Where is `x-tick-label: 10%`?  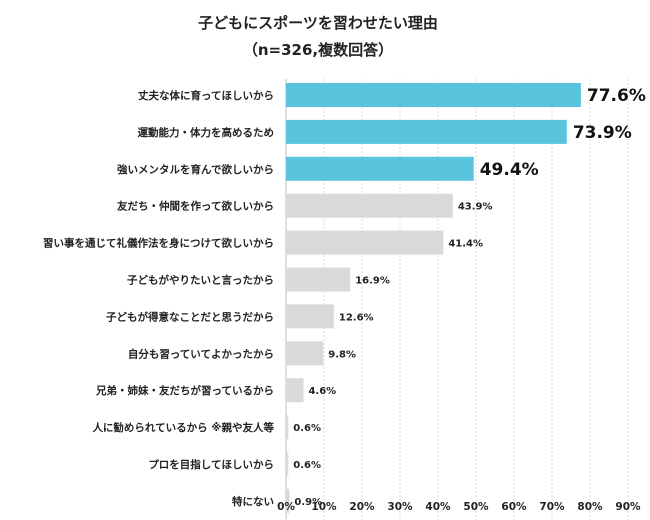 x-tick-label: 10% is located at coordinates (324, 507).